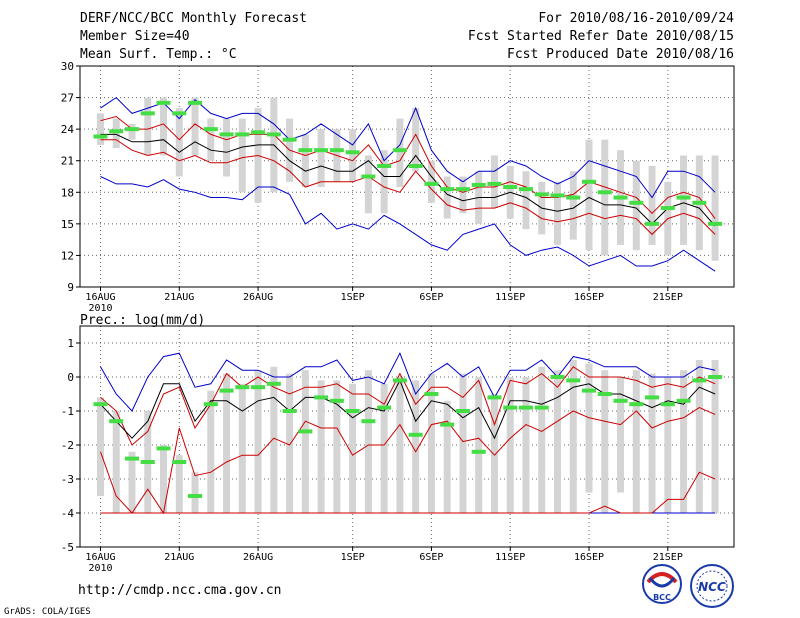 The height and width of the screenshot is (618, 800). I want to click on ncc-logo: NCC, so click(712, 586).